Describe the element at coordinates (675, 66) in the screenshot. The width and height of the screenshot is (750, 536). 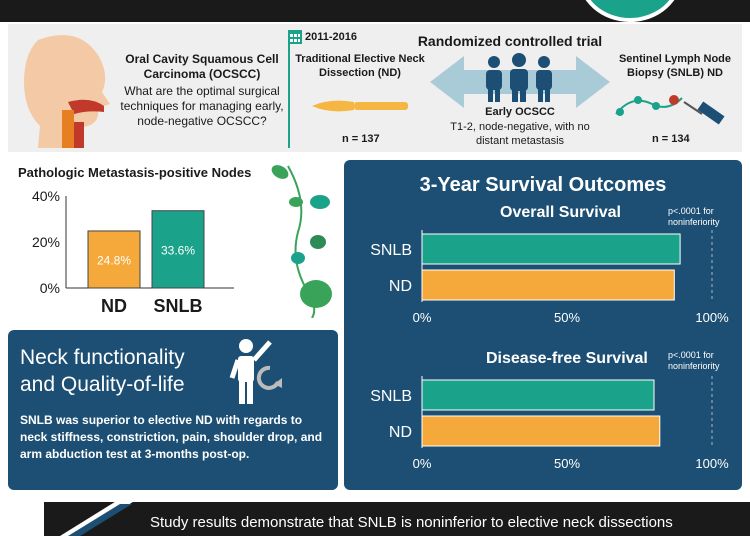
I see `snlb-title: Sentinel Lymph Node Biopsy (SNLB) ND` at that location.